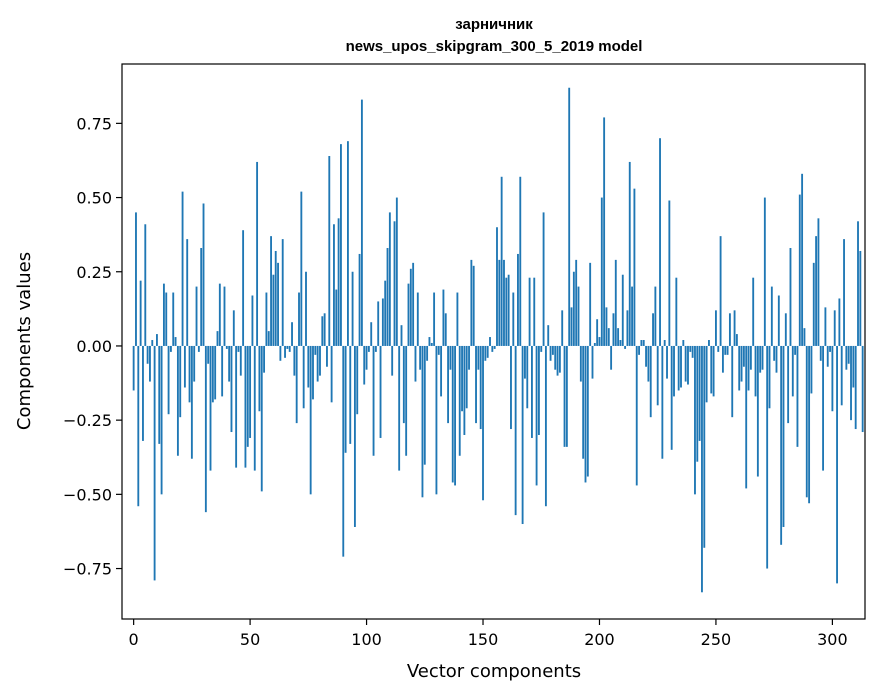 Image resolution: width=880 pixels, height=696 pixels. Describe the element at coordinates (250, 639) in the screenshot. I see `x-tick-label: 50` at that location.